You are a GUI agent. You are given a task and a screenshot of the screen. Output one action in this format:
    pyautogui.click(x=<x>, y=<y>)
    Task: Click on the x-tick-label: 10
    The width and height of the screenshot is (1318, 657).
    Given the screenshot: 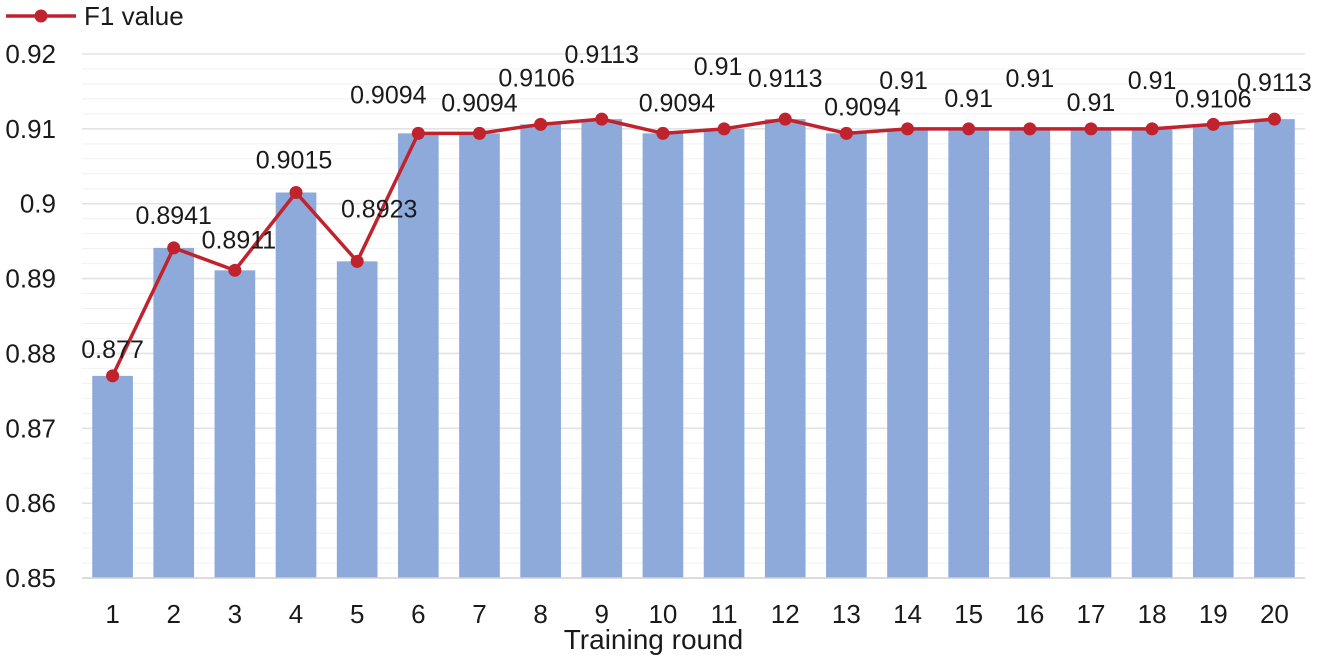 What is the action you would take?
    pyautogui.click(x=662, y=614)
    